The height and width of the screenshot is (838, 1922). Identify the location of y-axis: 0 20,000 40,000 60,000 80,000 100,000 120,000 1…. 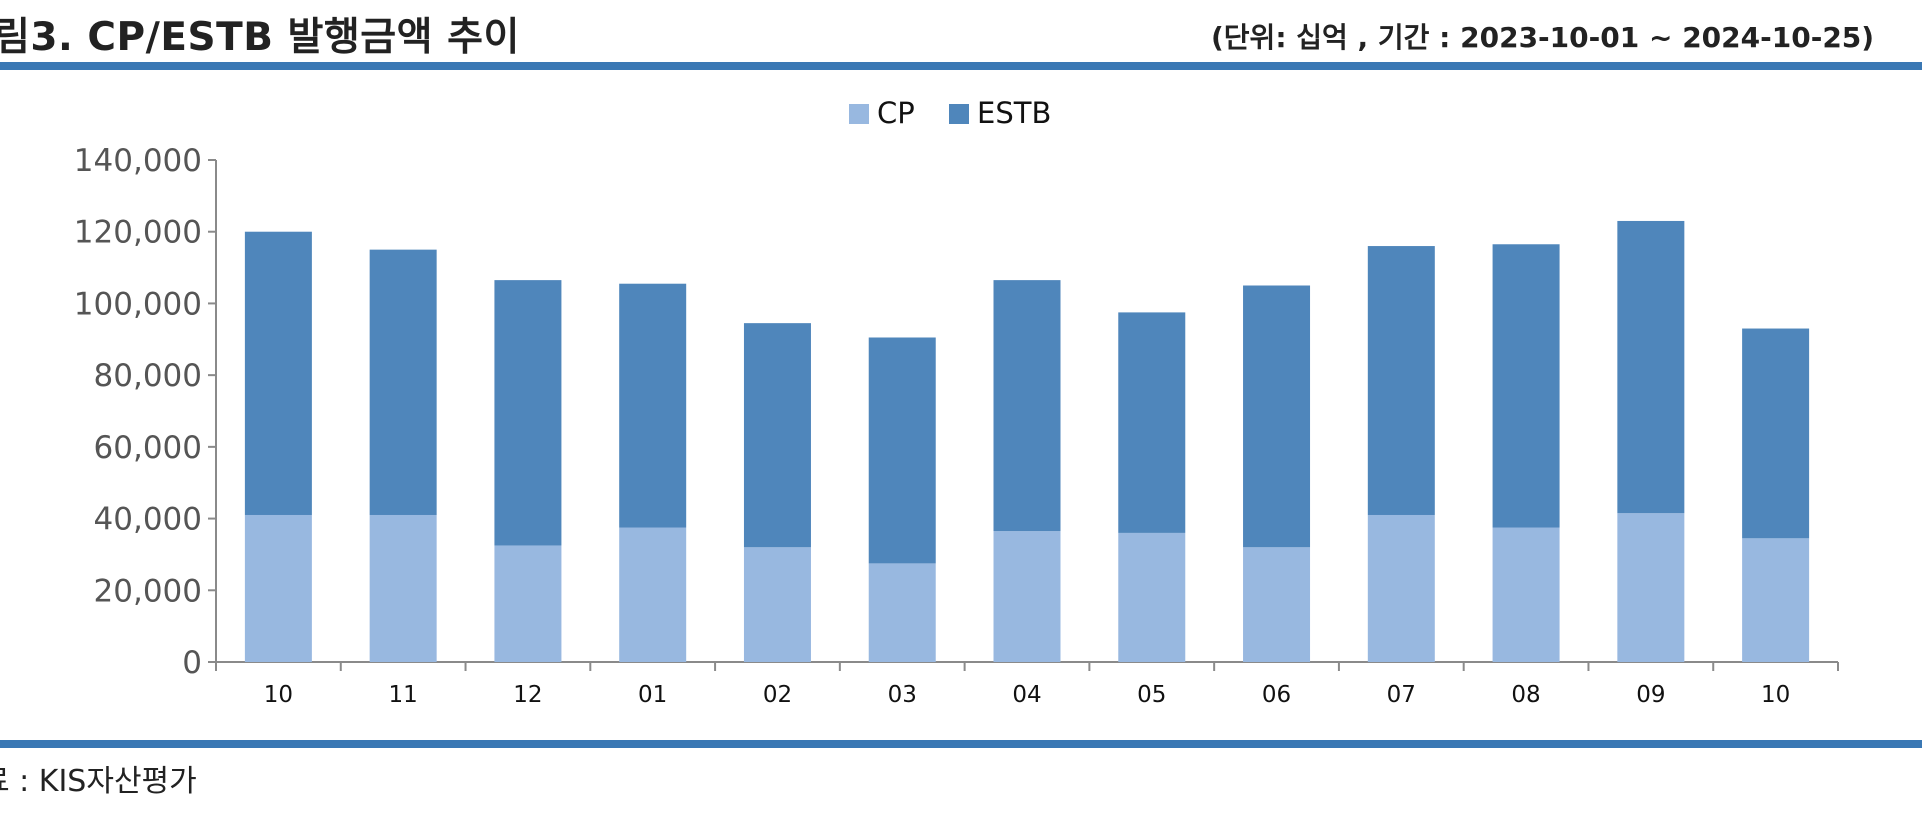
(145, 412).